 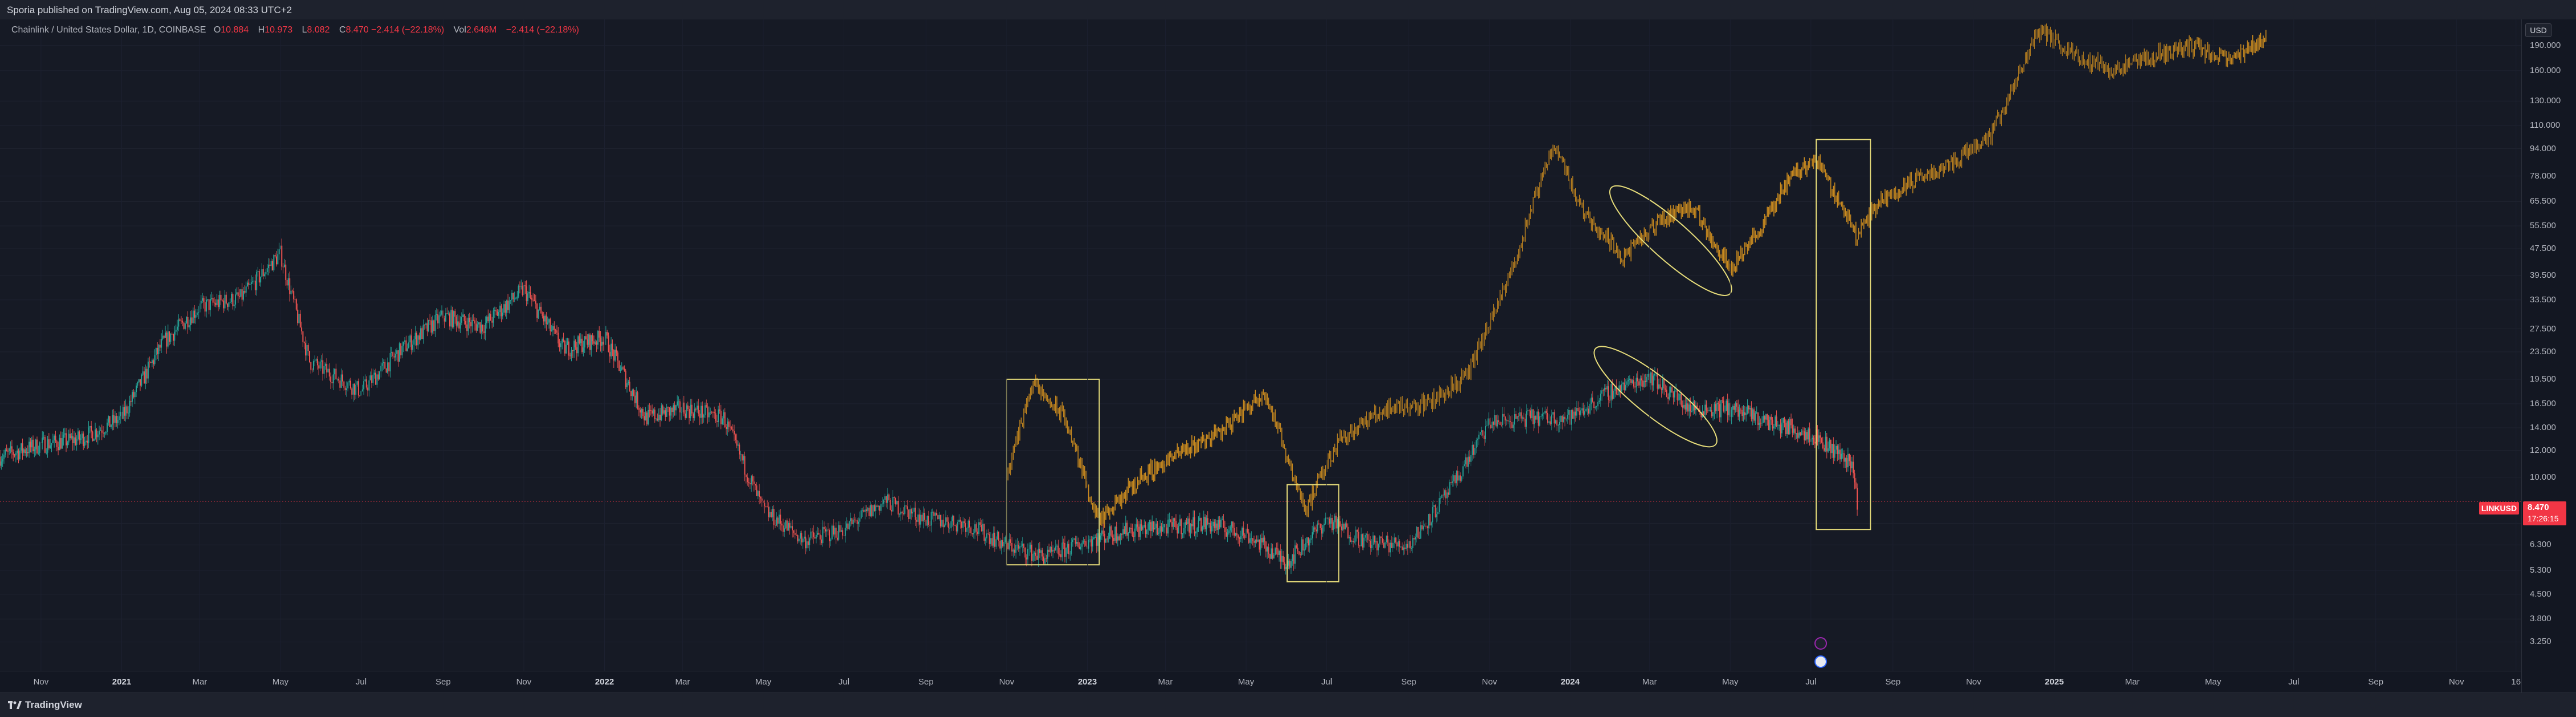 I want to click on currency-button: USD, so click(x=2538, y=30).